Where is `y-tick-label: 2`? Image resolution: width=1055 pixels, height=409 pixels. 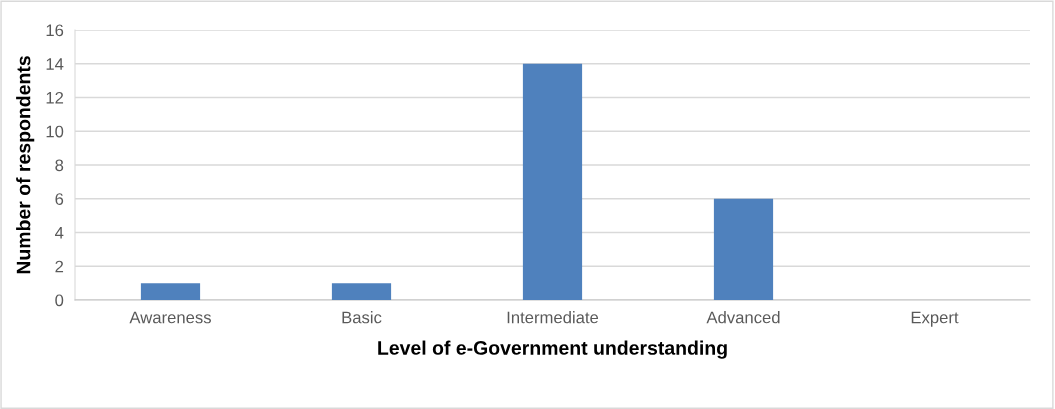
y-tick-label: 2 is located at coordinates (59, 266).